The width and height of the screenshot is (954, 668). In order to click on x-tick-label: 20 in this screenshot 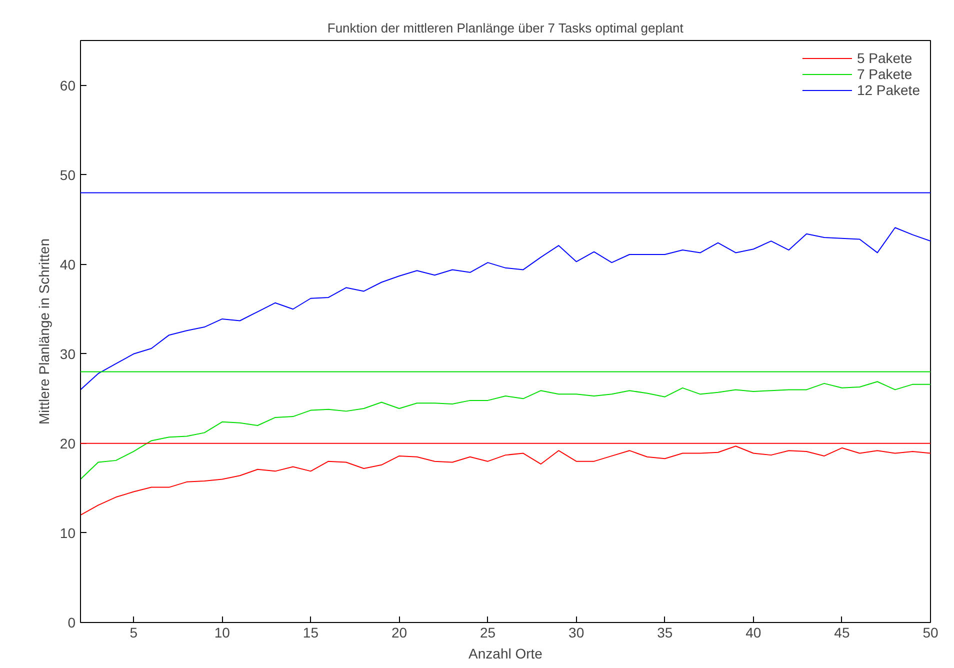, I will do `click(399, 632)`.